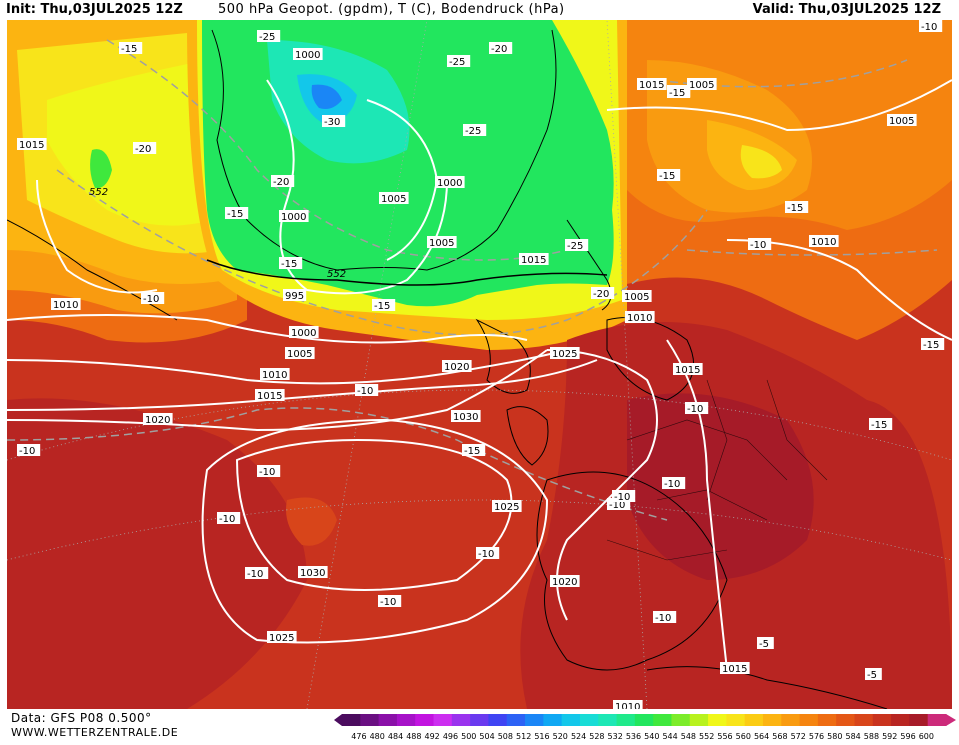 The height and width of the screenshot is (745, 959). What do you see at coordinates (633, 736) in the screenshot?
I see `legend-tick-label: 536` at bounding box center [633, 736].